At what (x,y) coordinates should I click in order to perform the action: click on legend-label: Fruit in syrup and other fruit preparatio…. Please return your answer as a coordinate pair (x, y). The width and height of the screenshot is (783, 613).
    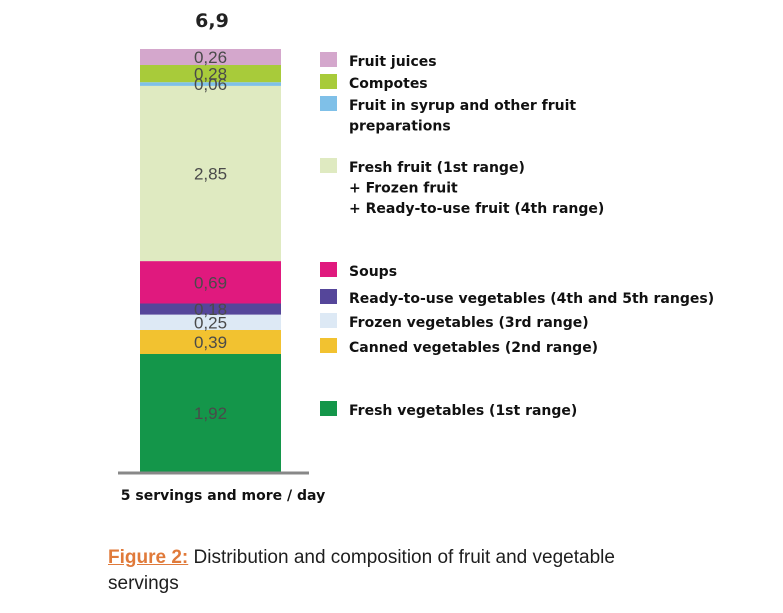
    Looking at the image, I should click on (462, 116).